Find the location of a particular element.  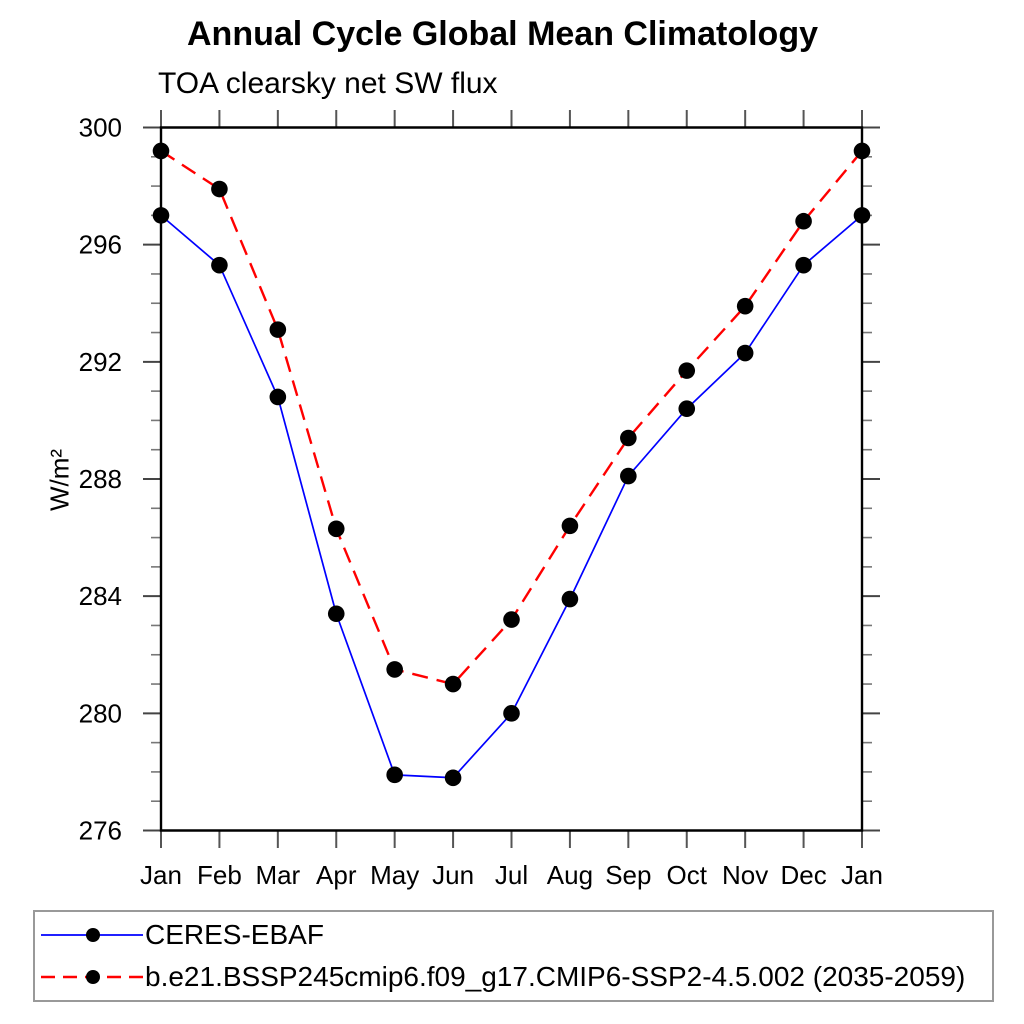

x-tick-label: Sep is located at coordinates (628, 875).